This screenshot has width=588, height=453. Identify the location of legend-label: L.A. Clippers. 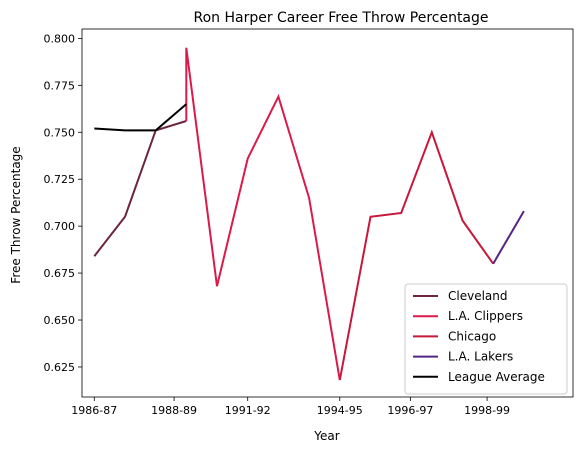
(485, 316).